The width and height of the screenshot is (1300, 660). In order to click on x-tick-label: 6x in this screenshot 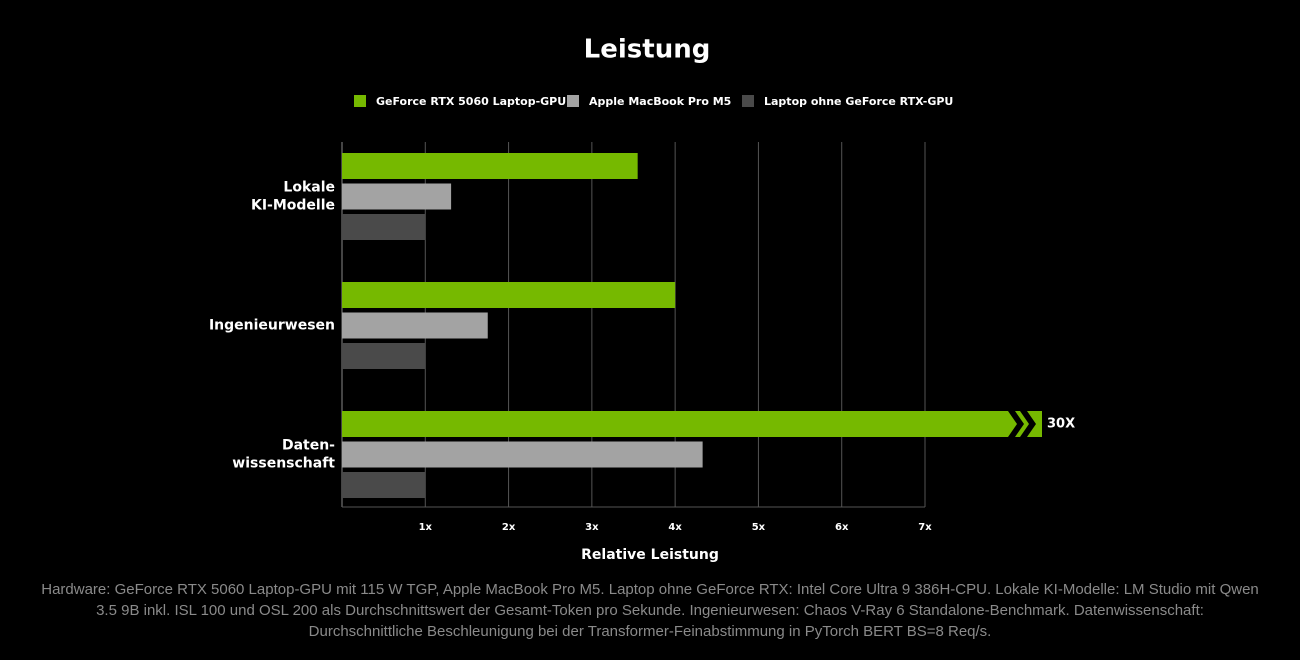, I will do `click(842, 527)`.